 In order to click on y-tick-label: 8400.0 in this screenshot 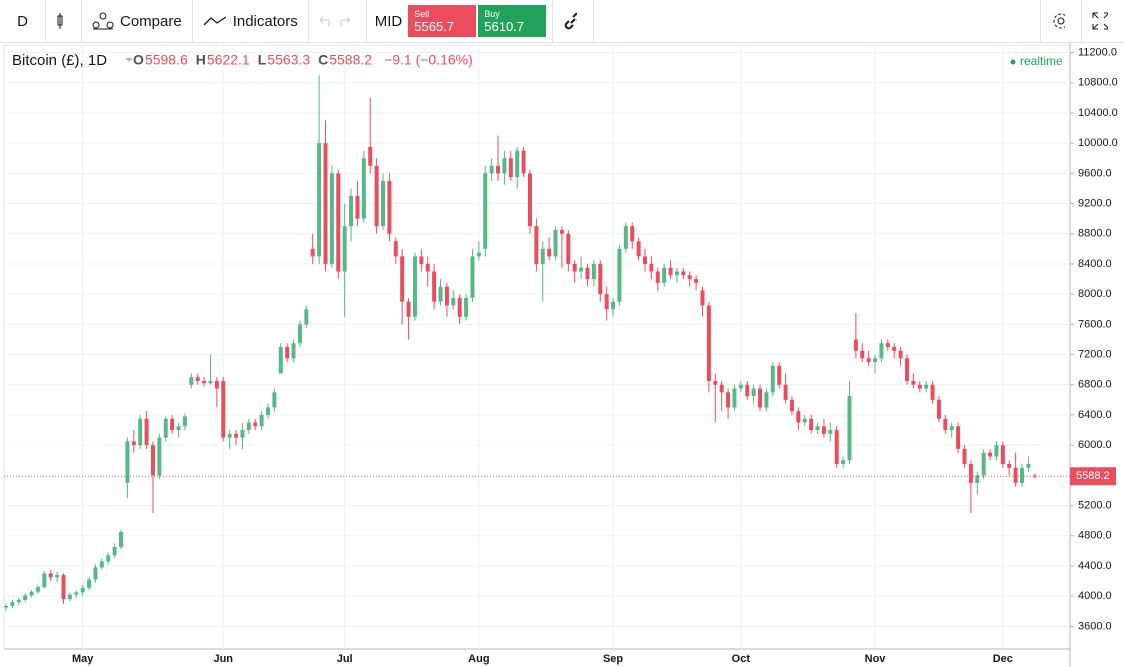, I will do `click(1095, 264)`.